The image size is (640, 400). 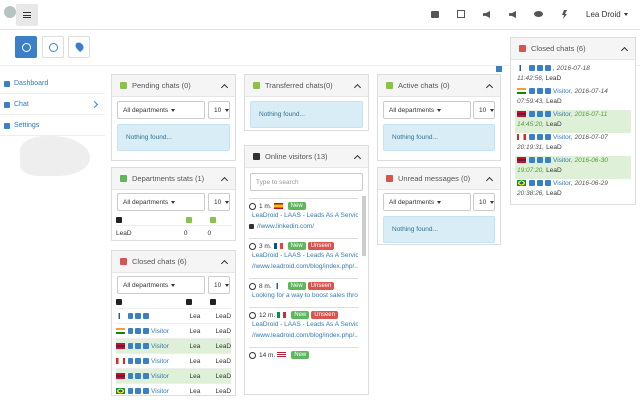 I want to click on owner: Lea, so click(x=195, y=361).